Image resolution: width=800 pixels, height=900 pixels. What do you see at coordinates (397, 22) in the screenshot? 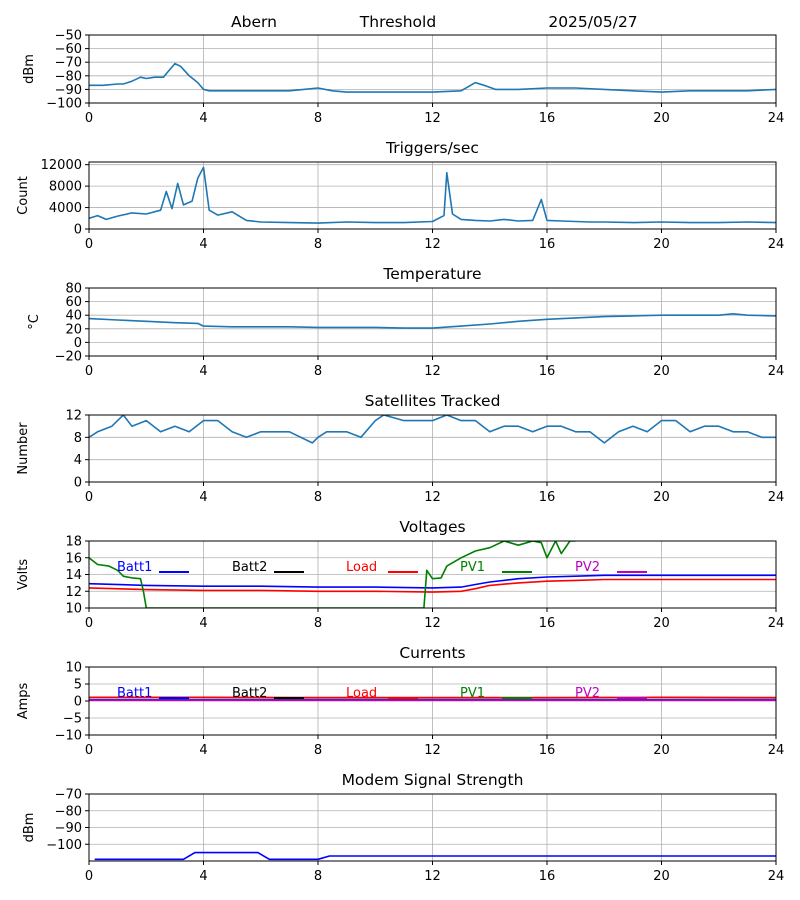
I see `header-mode: Threshold` at bounding box center [397, 22].